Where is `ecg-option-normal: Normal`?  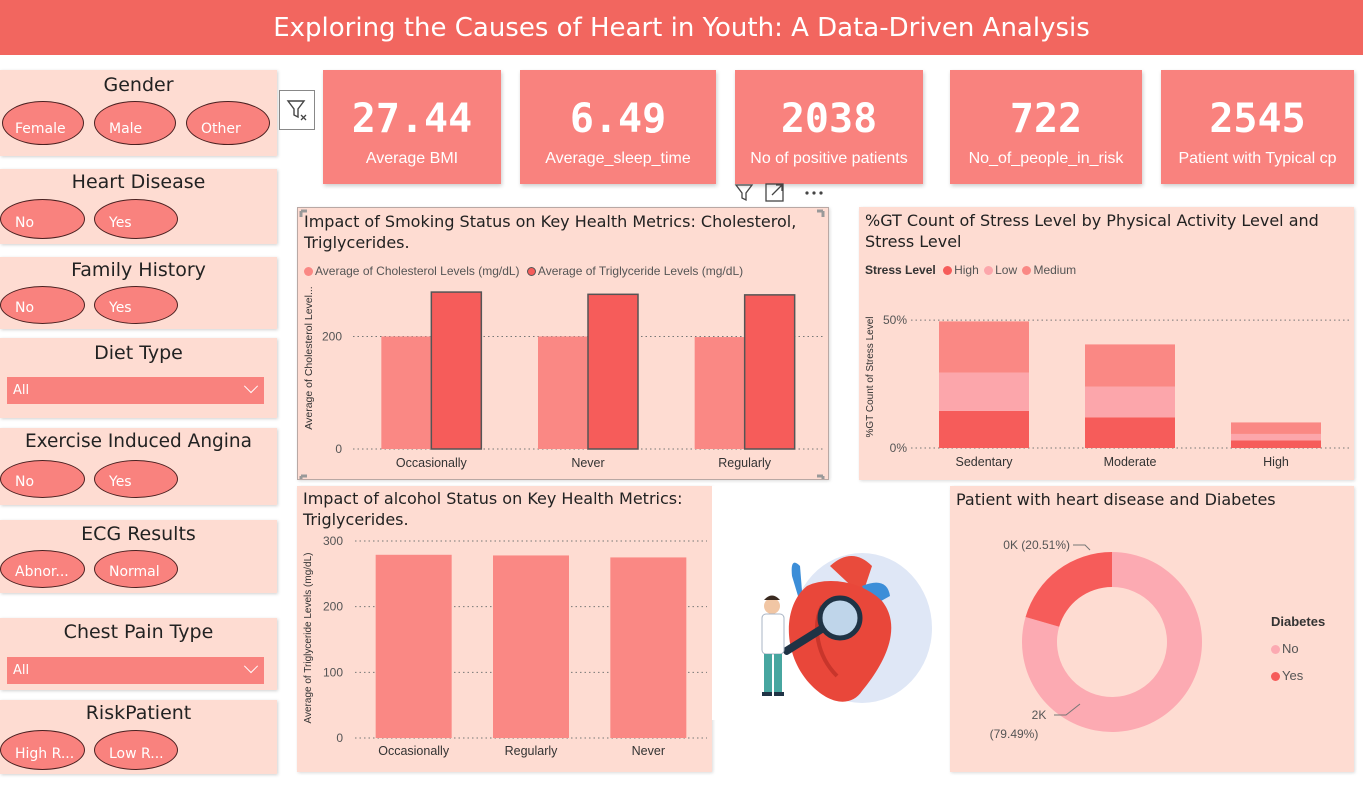
ecg-option-normal: Normal is located at coordinates (136, 569).